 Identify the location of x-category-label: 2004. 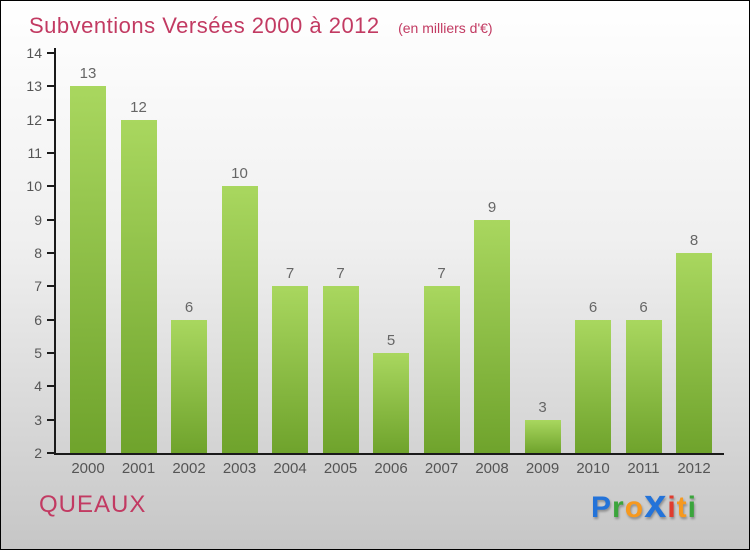
(290, 468).